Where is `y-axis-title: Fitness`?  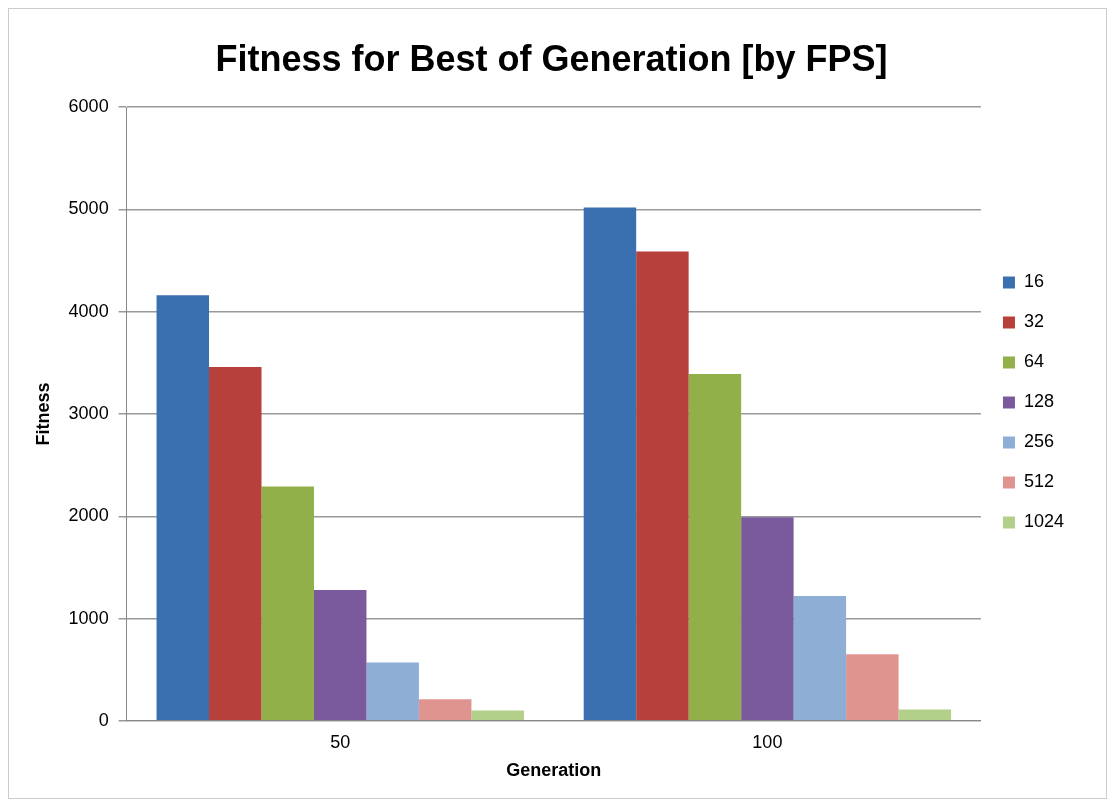
y-axis-title: Fitness is located at coordinates (42, 414).